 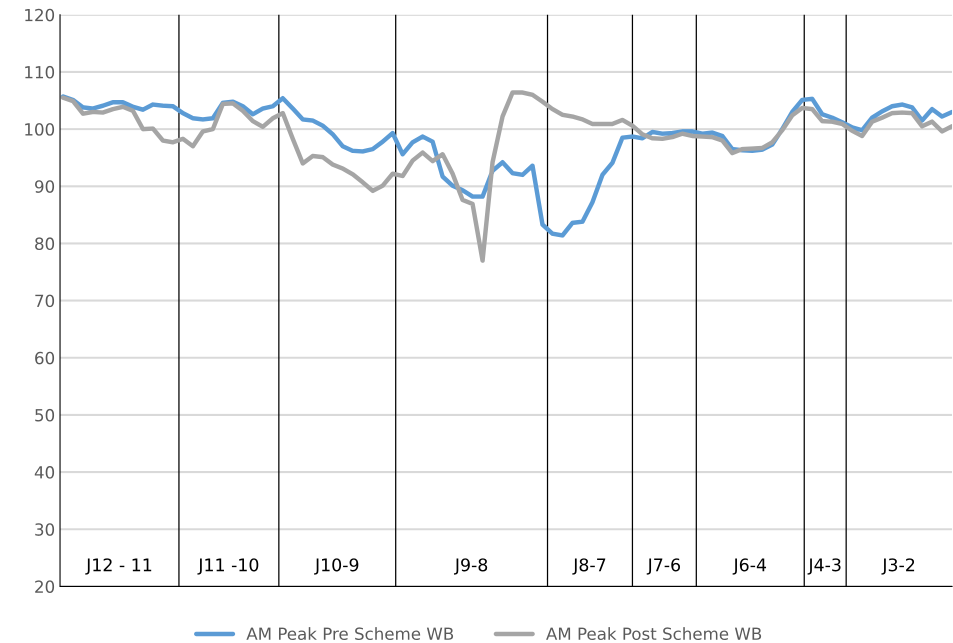 What do you see at coordinates (749, 566) in the screenshot?
I see `annotation: J6-4` at bounding box center [749, 566].